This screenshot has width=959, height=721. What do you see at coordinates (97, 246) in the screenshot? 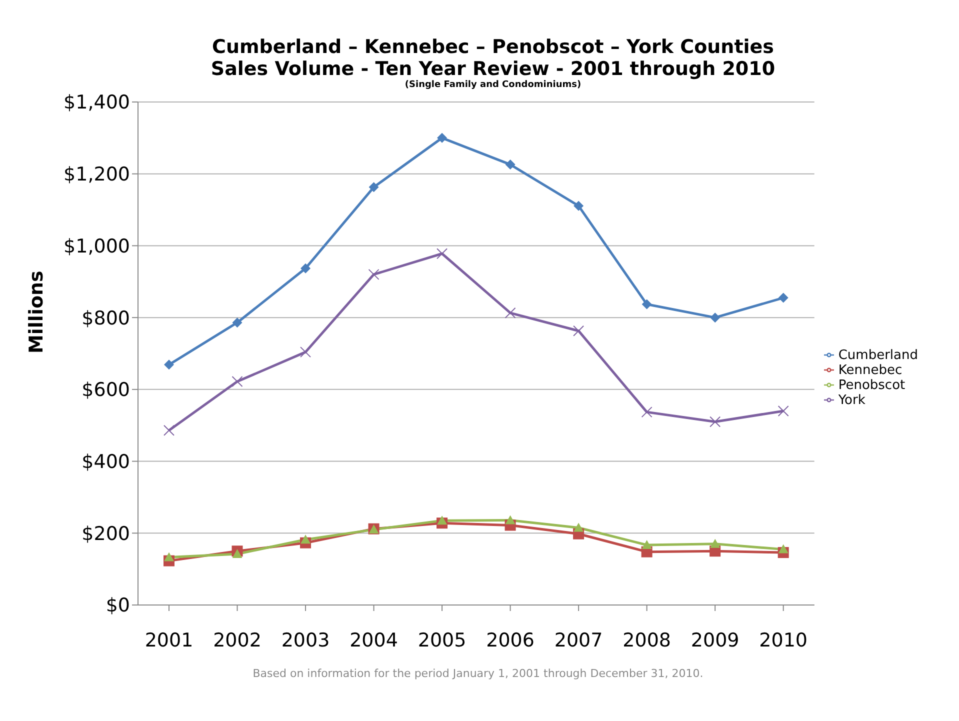
I see `y-tick-label: $1,000` at bounding box center [97, 246].